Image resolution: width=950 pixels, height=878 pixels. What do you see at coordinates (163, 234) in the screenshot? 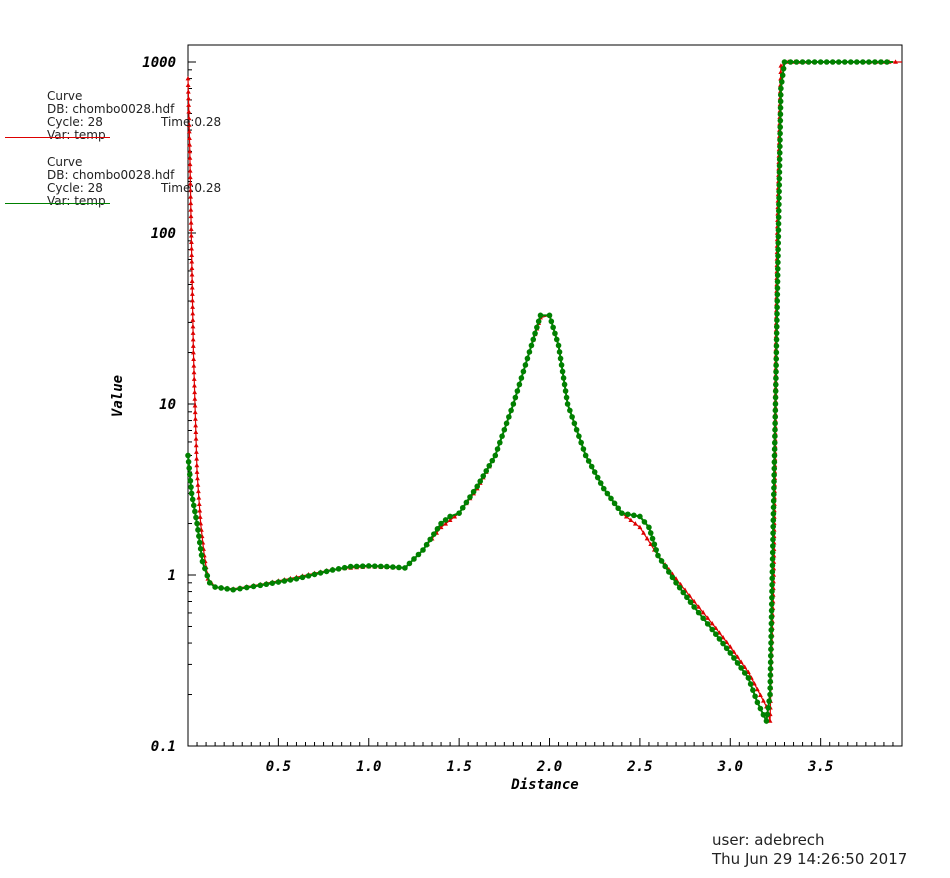
I see `y-tick-label: 100` at bounding box center [163, 234].